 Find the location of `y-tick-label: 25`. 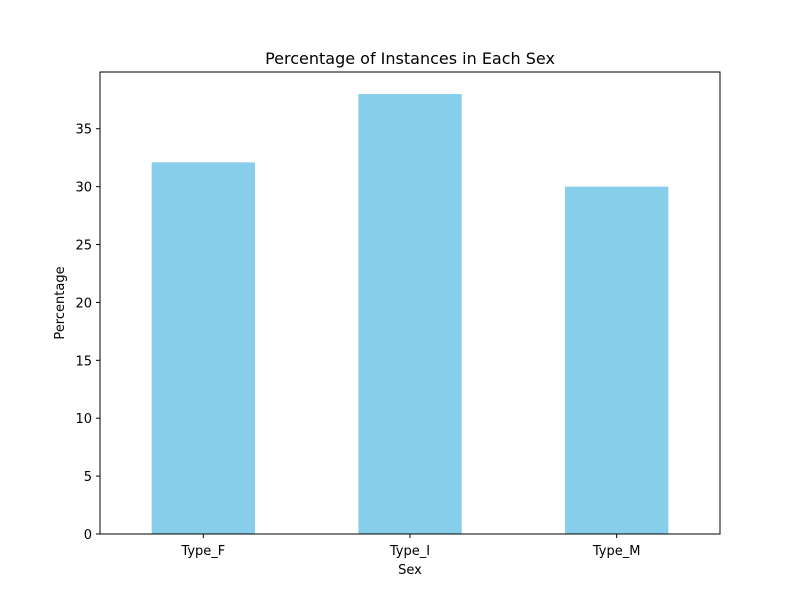

y-tick-label: 25 is located at coordinates (83, 246).